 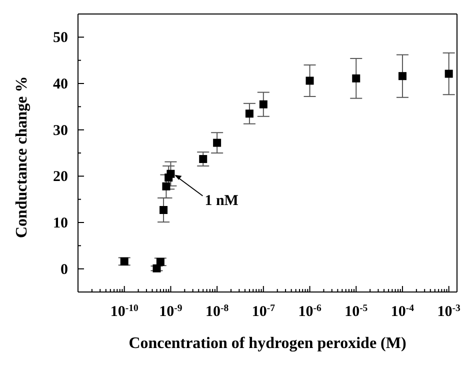 What do you see at coordinates (60, 224) in the screenshot?
I see `y-tick-label: 10` at bounding box center [60, 224].